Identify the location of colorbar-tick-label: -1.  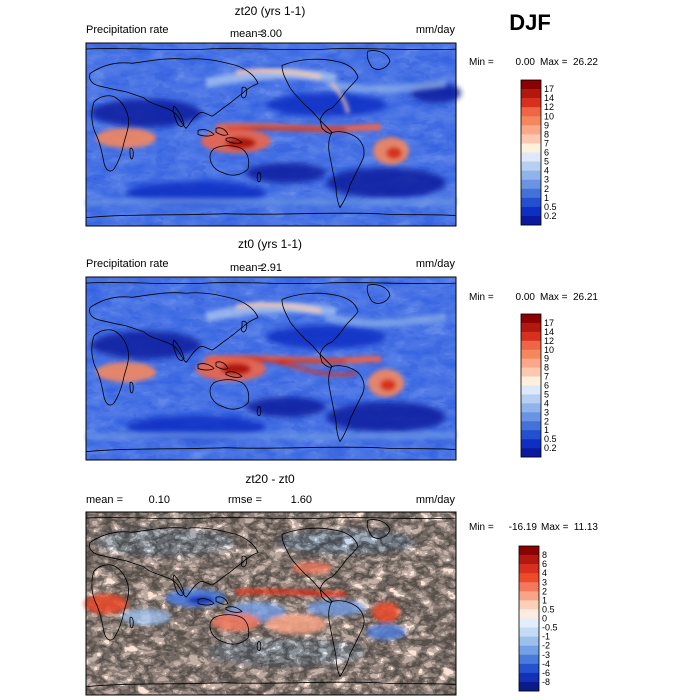
(546, 637).